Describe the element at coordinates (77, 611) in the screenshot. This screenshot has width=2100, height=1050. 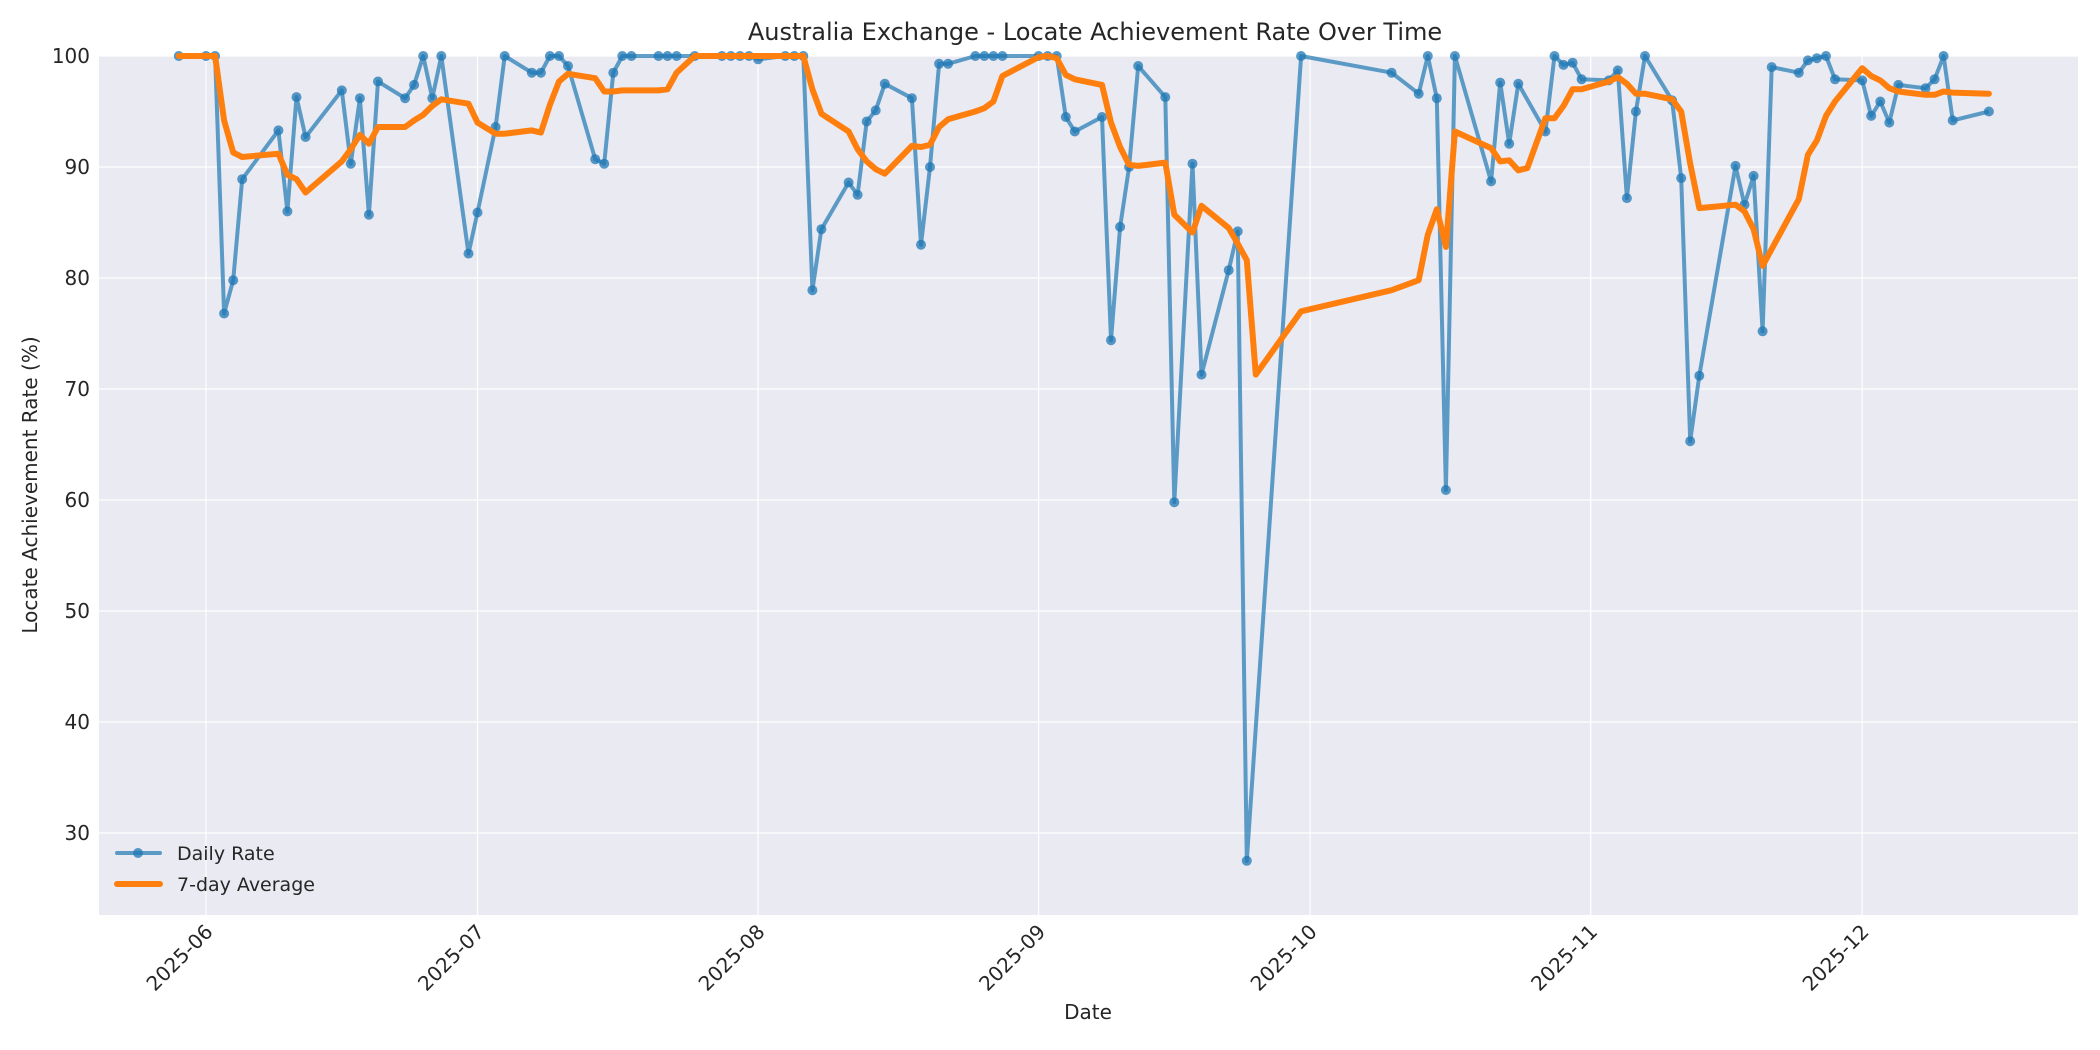
I see `y-tick-label: 50` at that location.